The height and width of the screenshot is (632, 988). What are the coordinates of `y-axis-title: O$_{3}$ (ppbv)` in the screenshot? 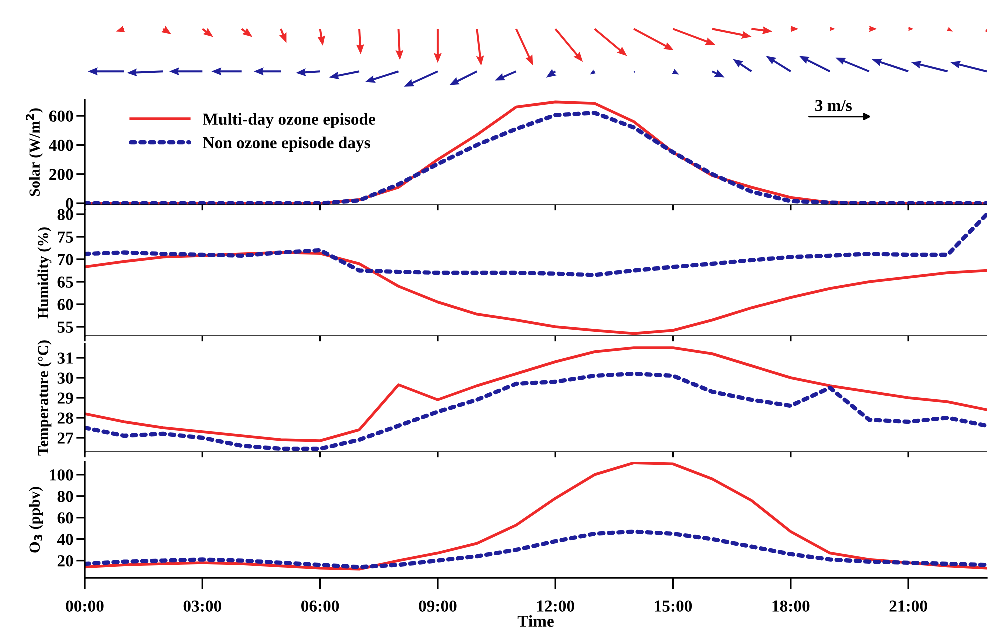 It's located at (36, 520).